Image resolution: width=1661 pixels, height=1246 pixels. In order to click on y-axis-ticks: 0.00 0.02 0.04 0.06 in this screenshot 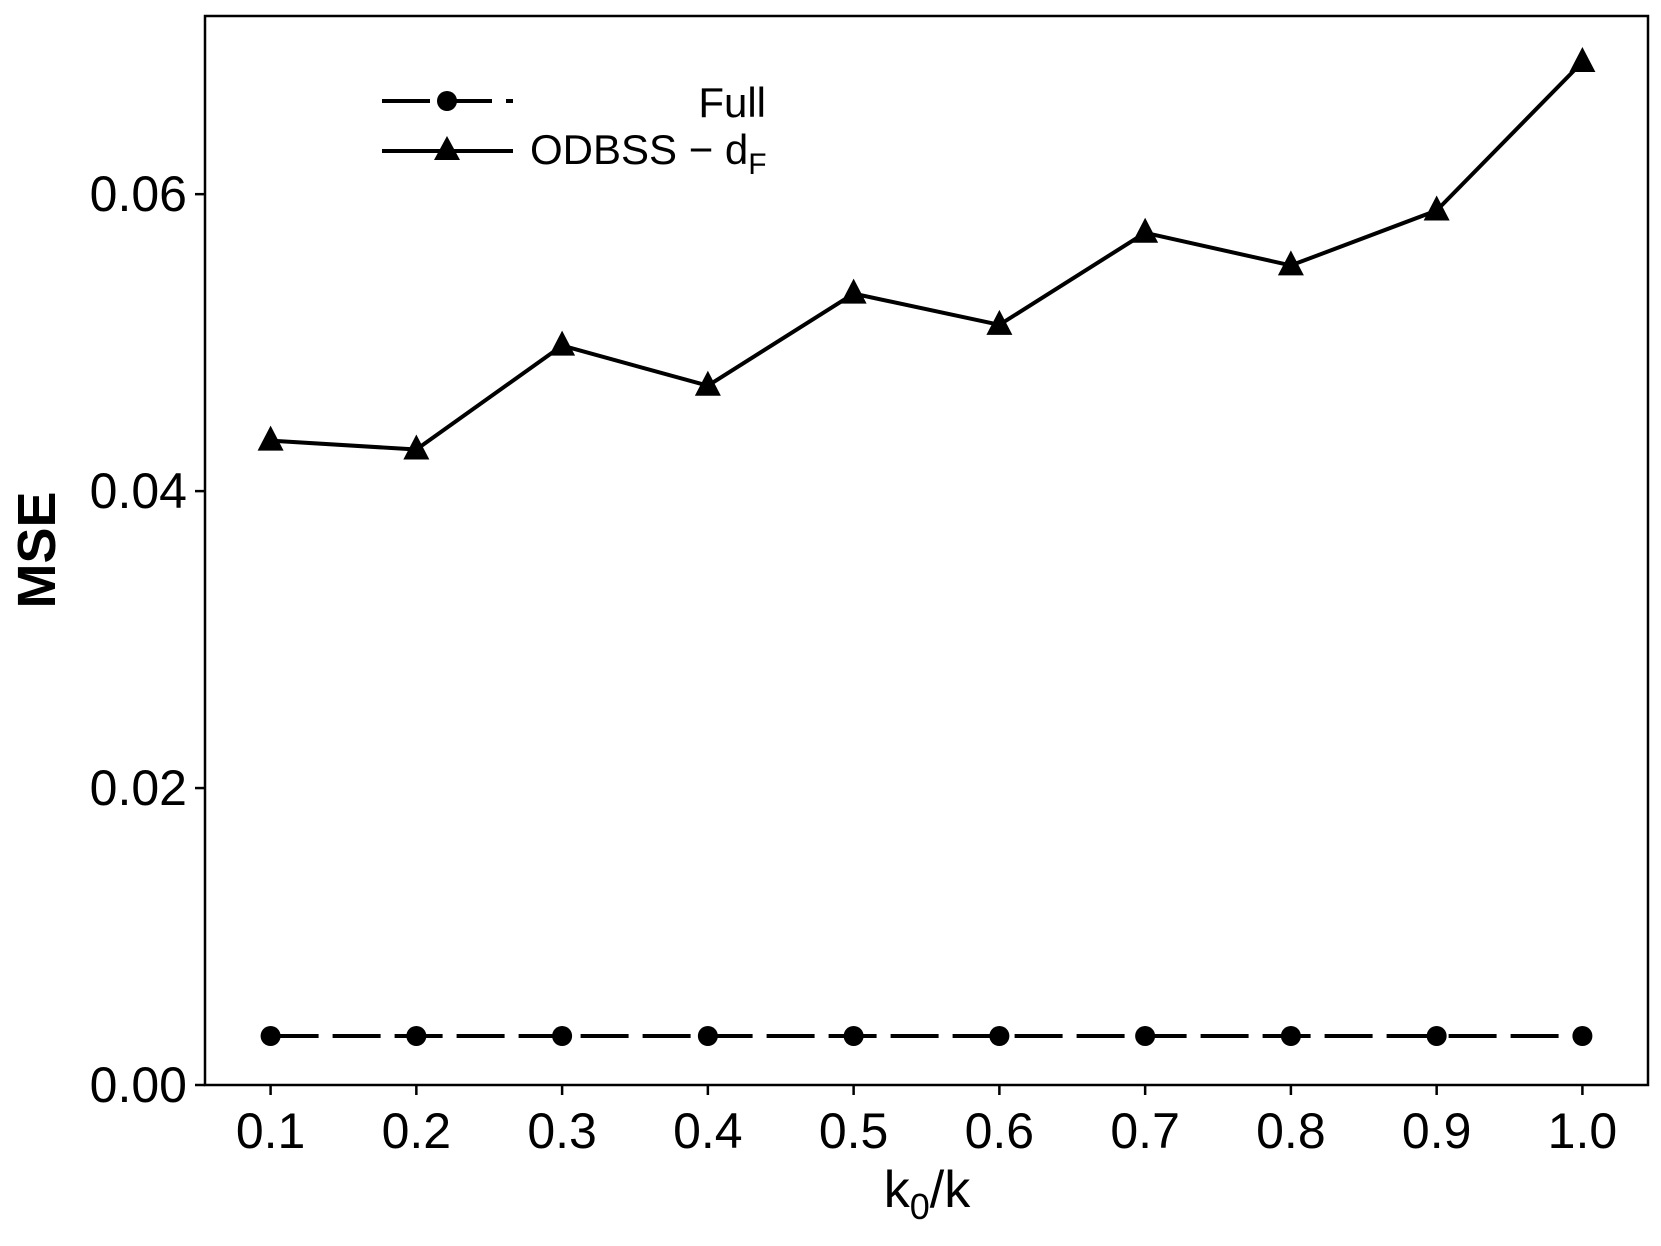, I will do `click(147, 639)`.